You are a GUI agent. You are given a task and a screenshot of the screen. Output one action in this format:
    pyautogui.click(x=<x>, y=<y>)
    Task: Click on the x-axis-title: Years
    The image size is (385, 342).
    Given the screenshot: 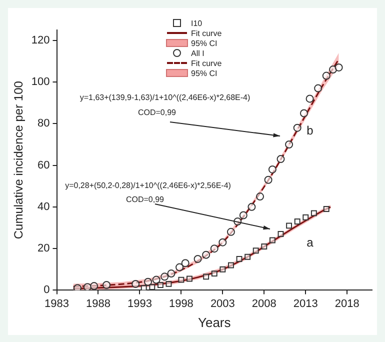 What is the action you would take?
    pyautogui.click(x=215, y=322)
    